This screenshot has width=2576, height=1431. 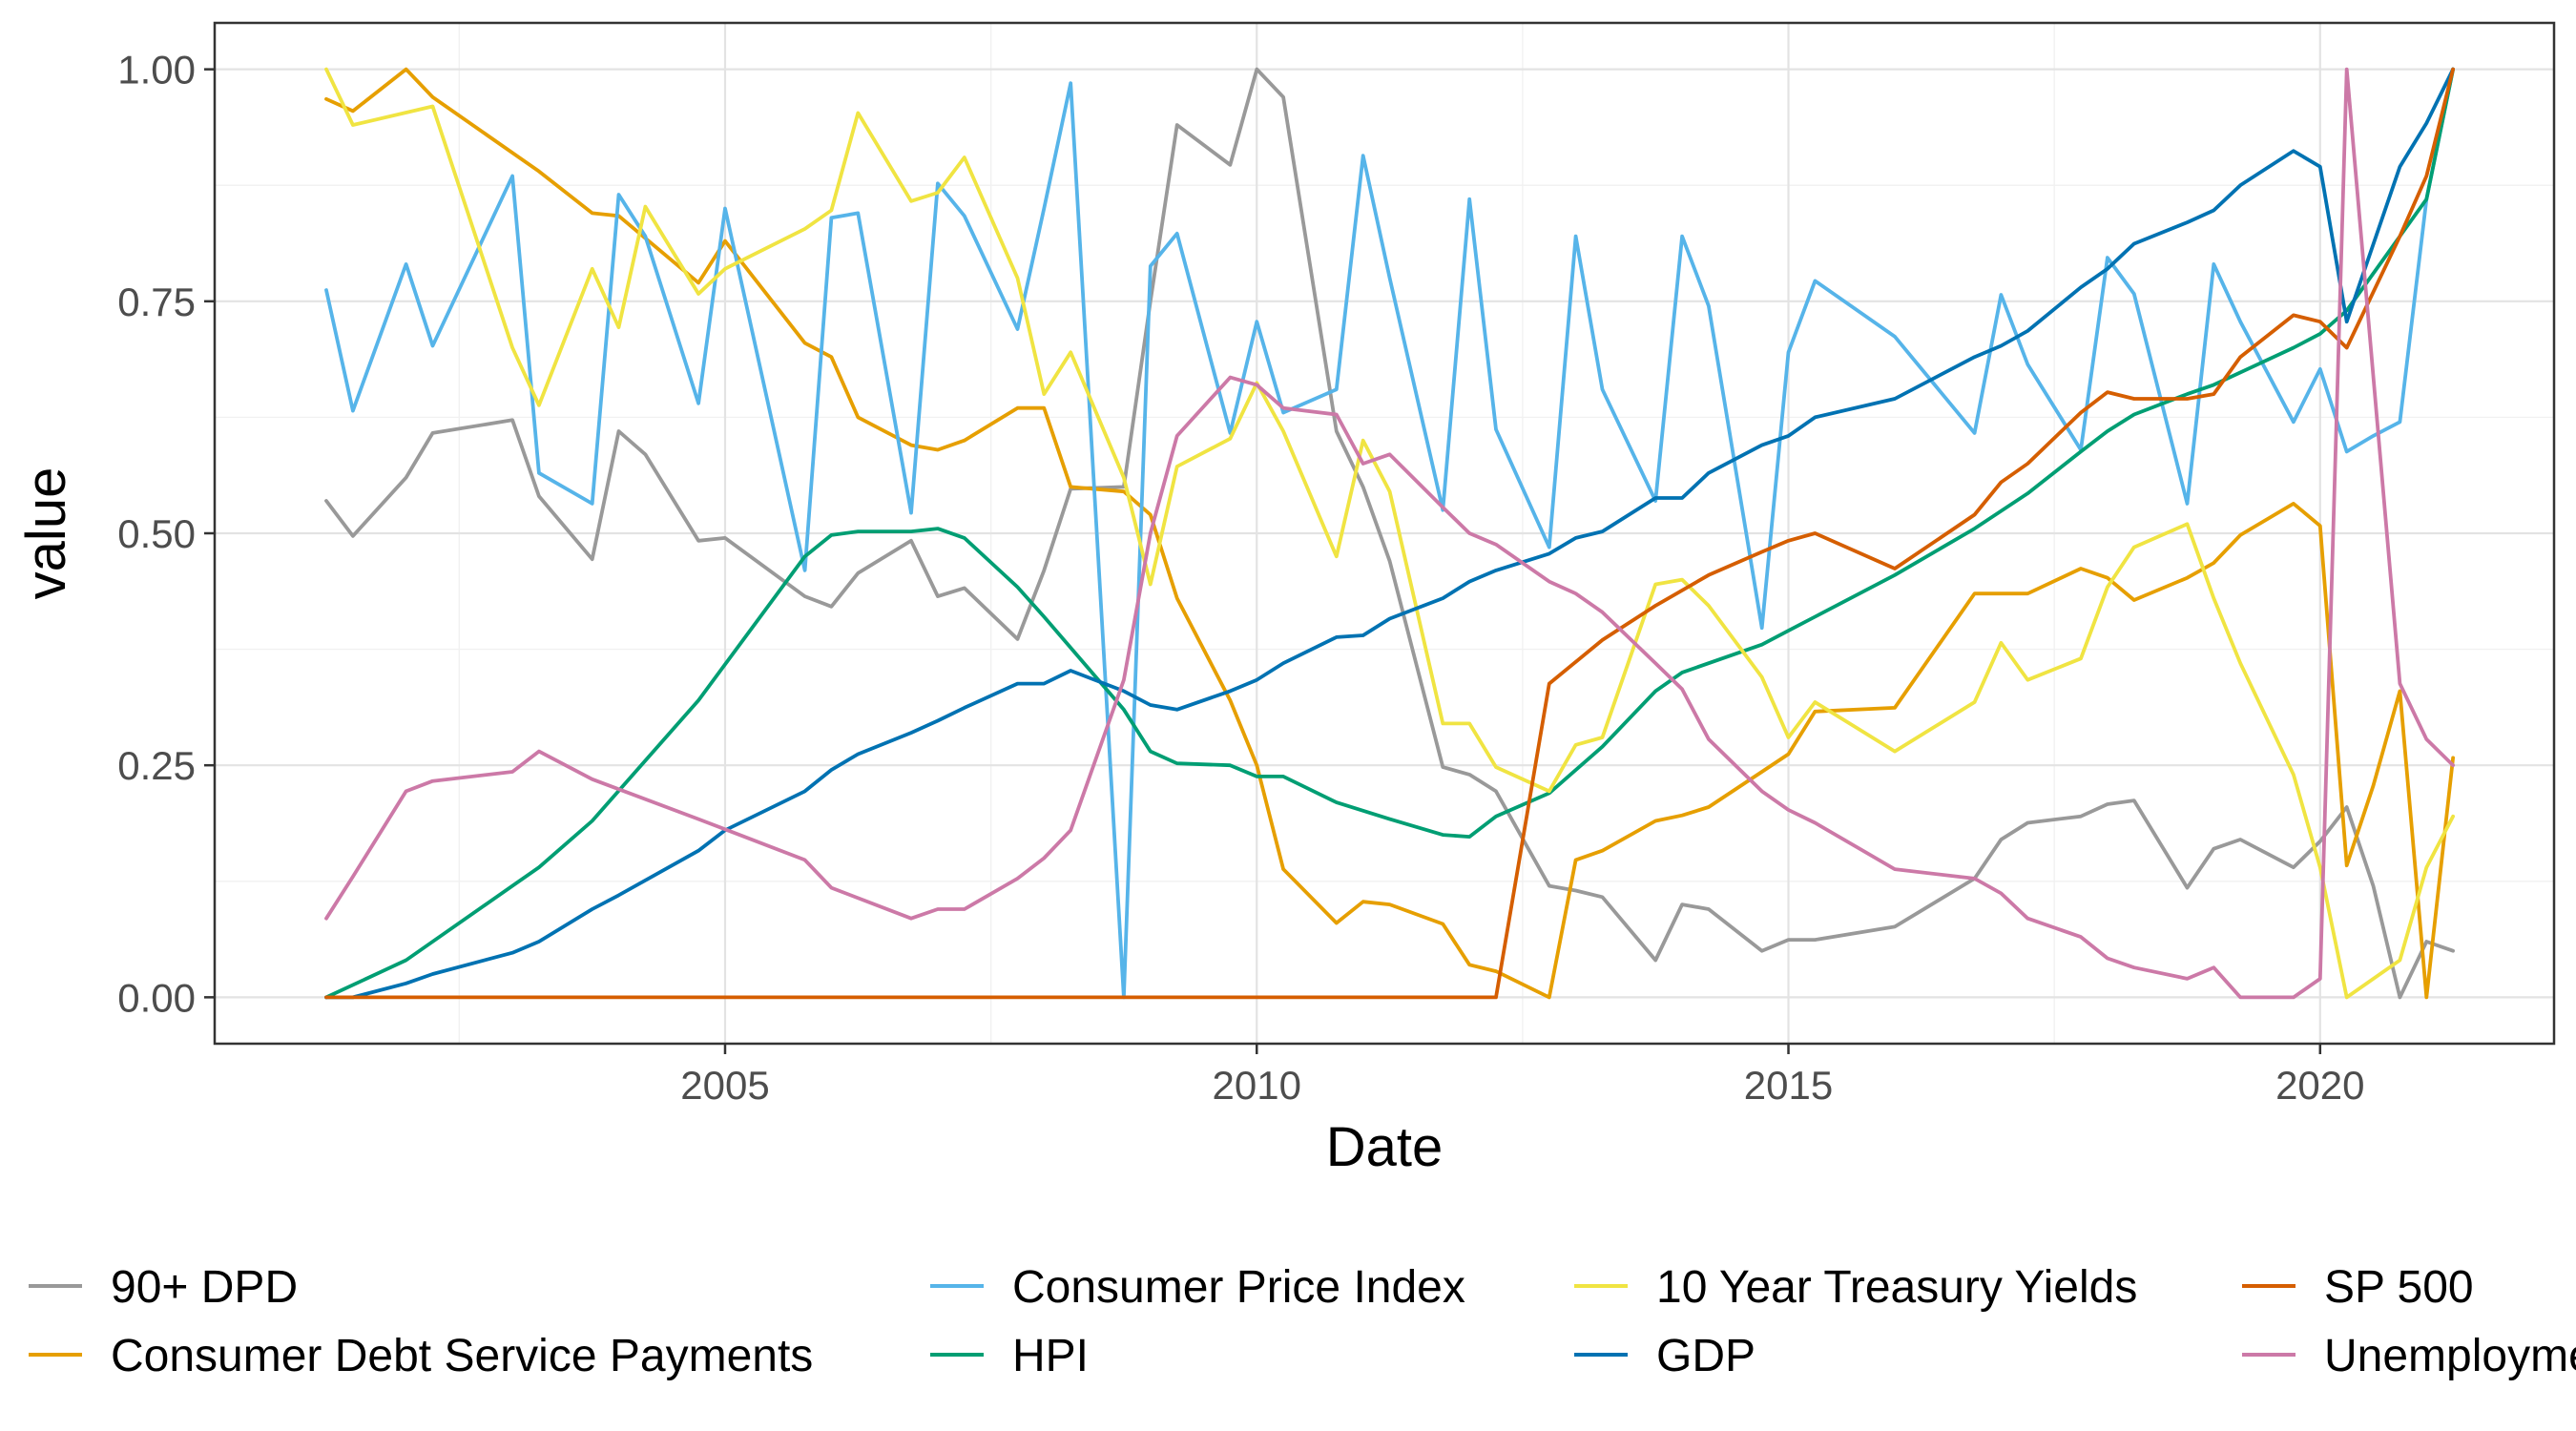 I want to click on legend-item-hpi: HPI, so click(x=1009, y=1356).